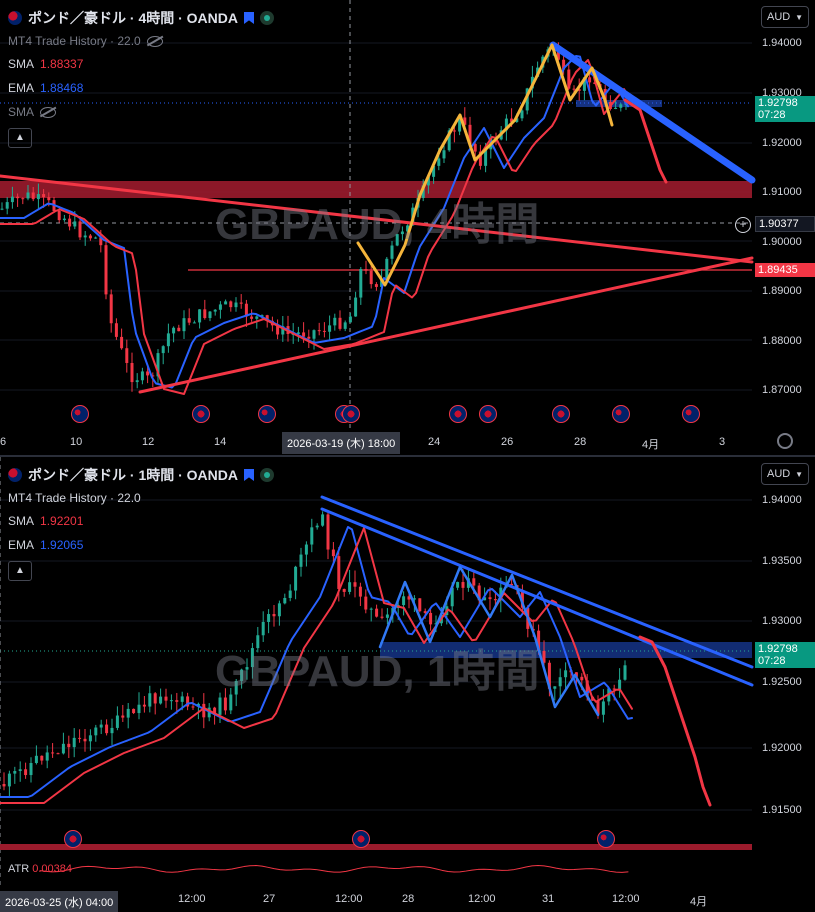 This screenshot has height=912, width=815. What do you see at coordinates (446, 325) in the screenshot?
I see `trendline-lower` at bounding box center [446, 325].